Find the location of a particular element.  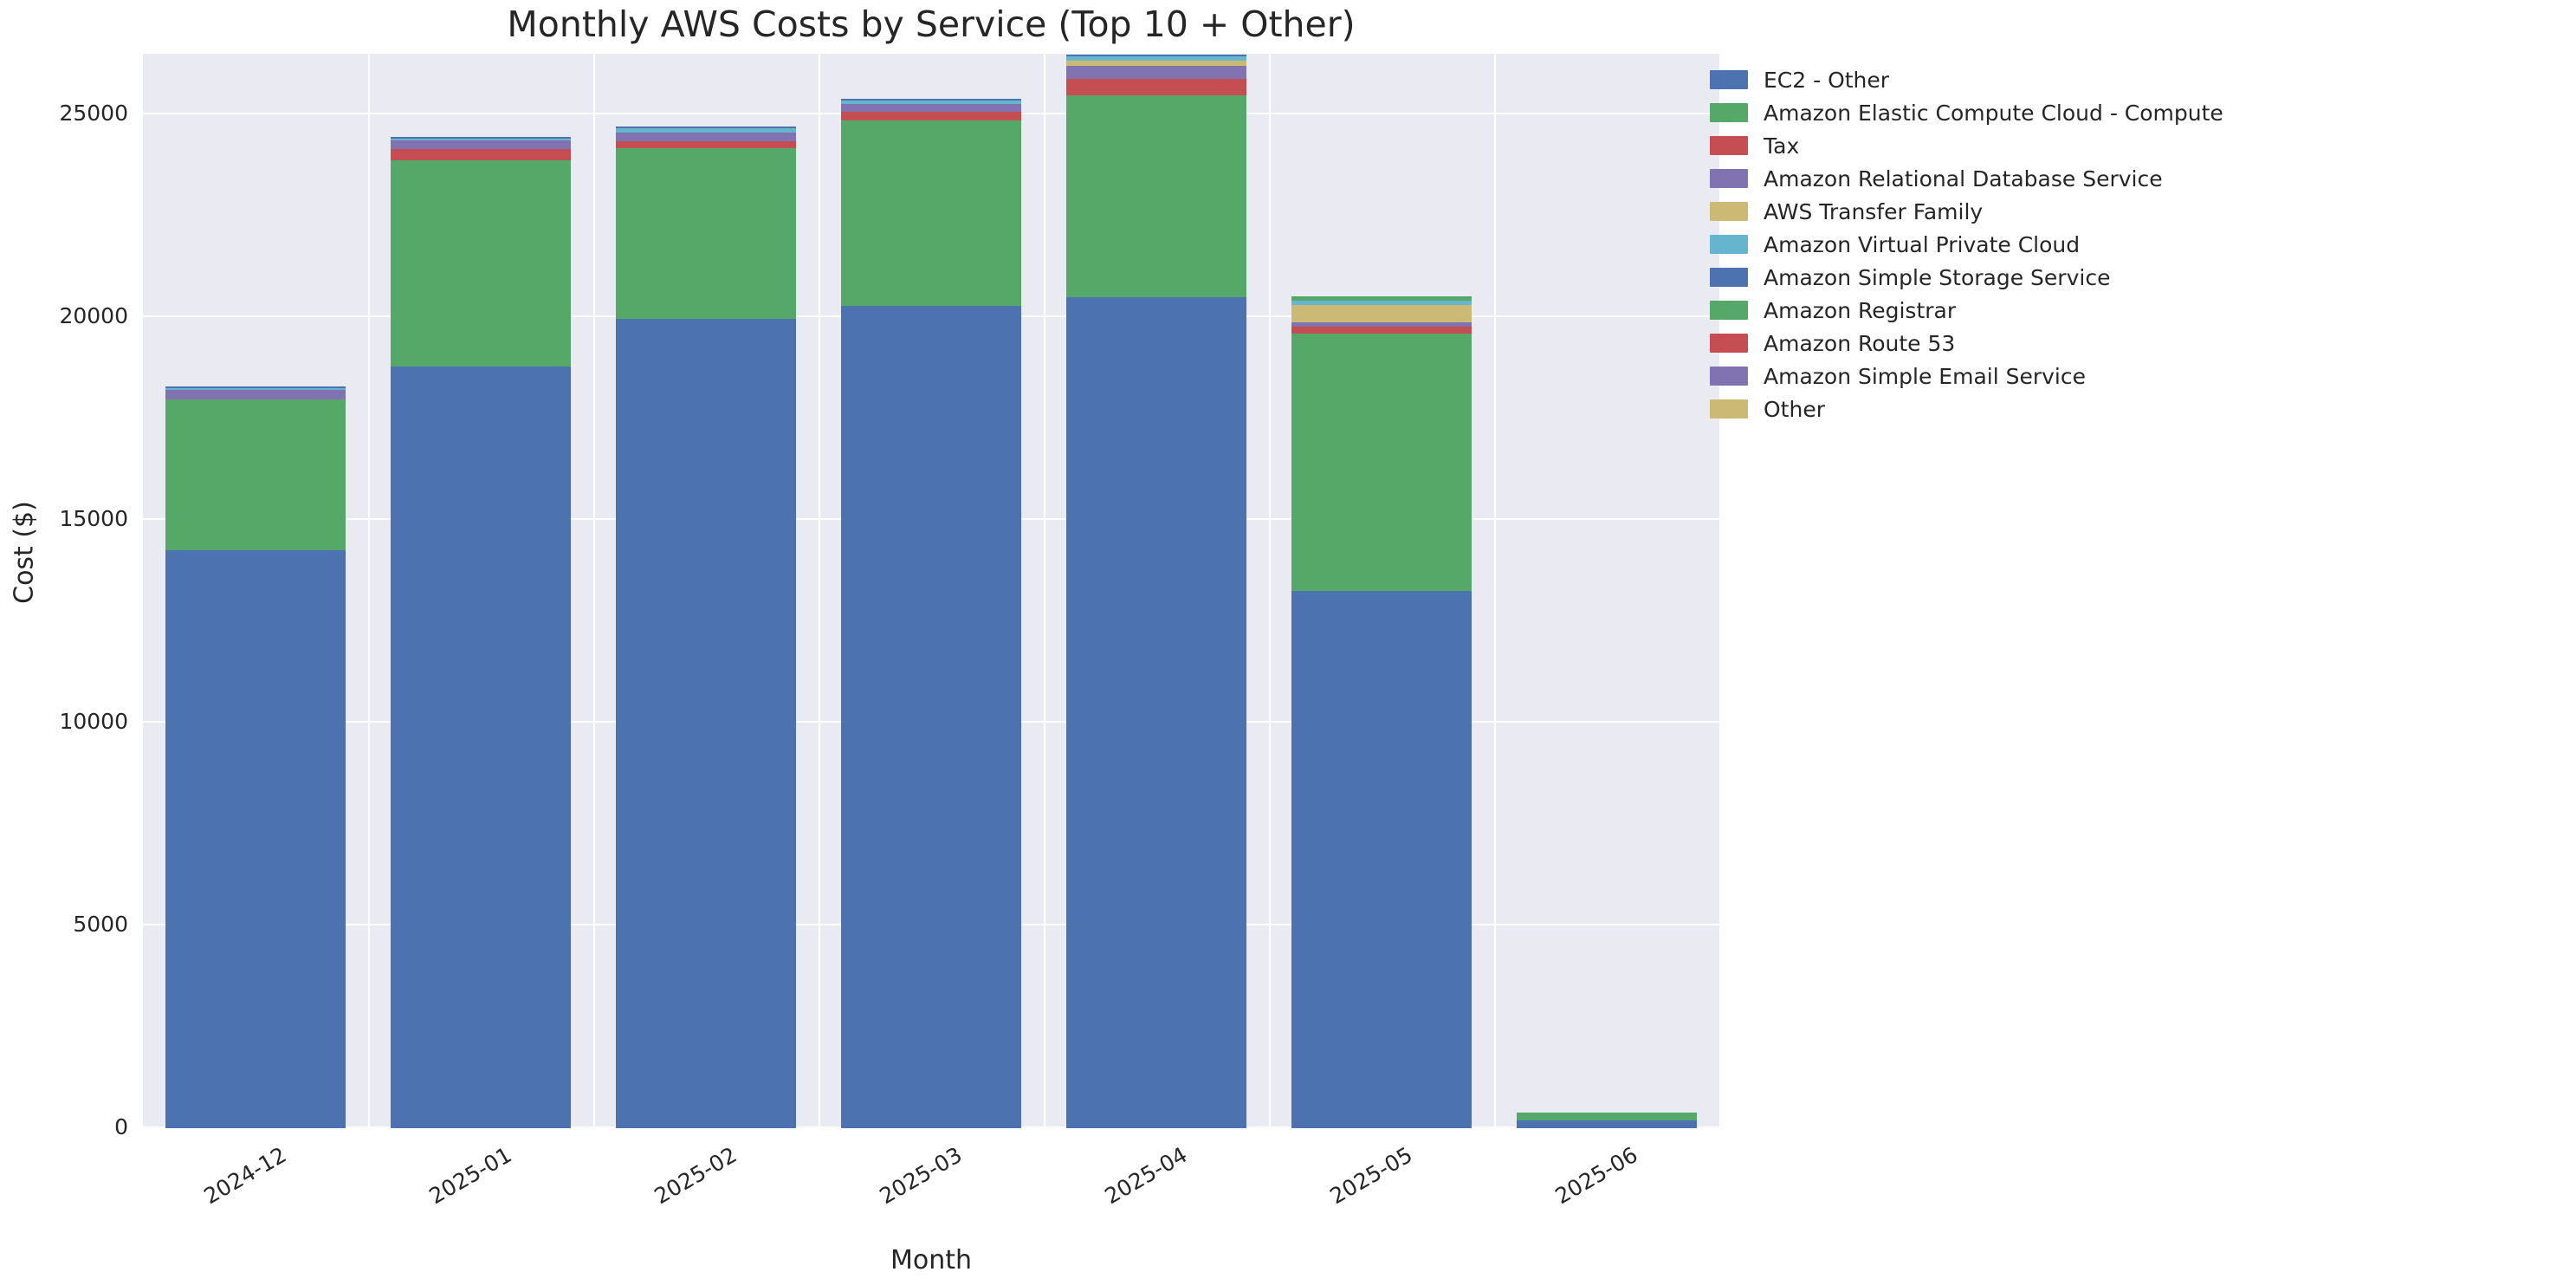

legend-item-label: Amazon Elastic Compute Cloud - Compute is located at coordinates (1993, 113).